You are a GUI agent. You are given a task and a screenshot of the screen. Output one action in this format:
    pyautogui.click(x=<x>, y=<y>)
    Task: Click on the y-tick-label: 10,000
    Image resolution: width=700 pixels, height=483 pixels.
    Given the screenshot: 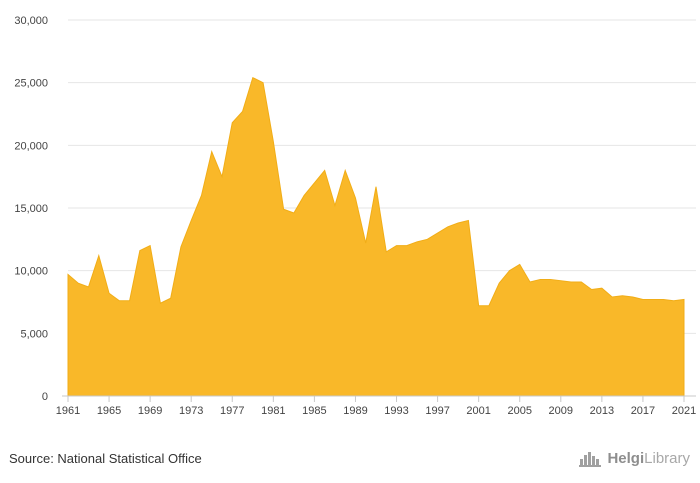 What is the action you would take?
    pyautogui.click(x=31, y=272)
    